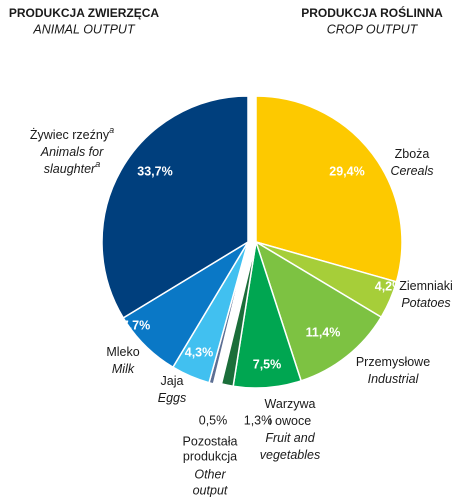 This screenshot has height=504, width=471. Describe the element at coordinates (267, 364) in the screenshot. I see `value-label: 7,5%` at that location.